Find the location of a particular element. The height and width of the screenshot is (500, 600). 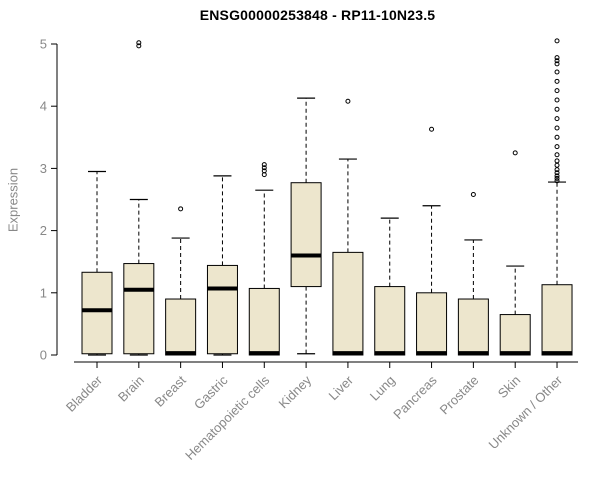

y-tick-label: 4 is located at coordinates (43, 106).